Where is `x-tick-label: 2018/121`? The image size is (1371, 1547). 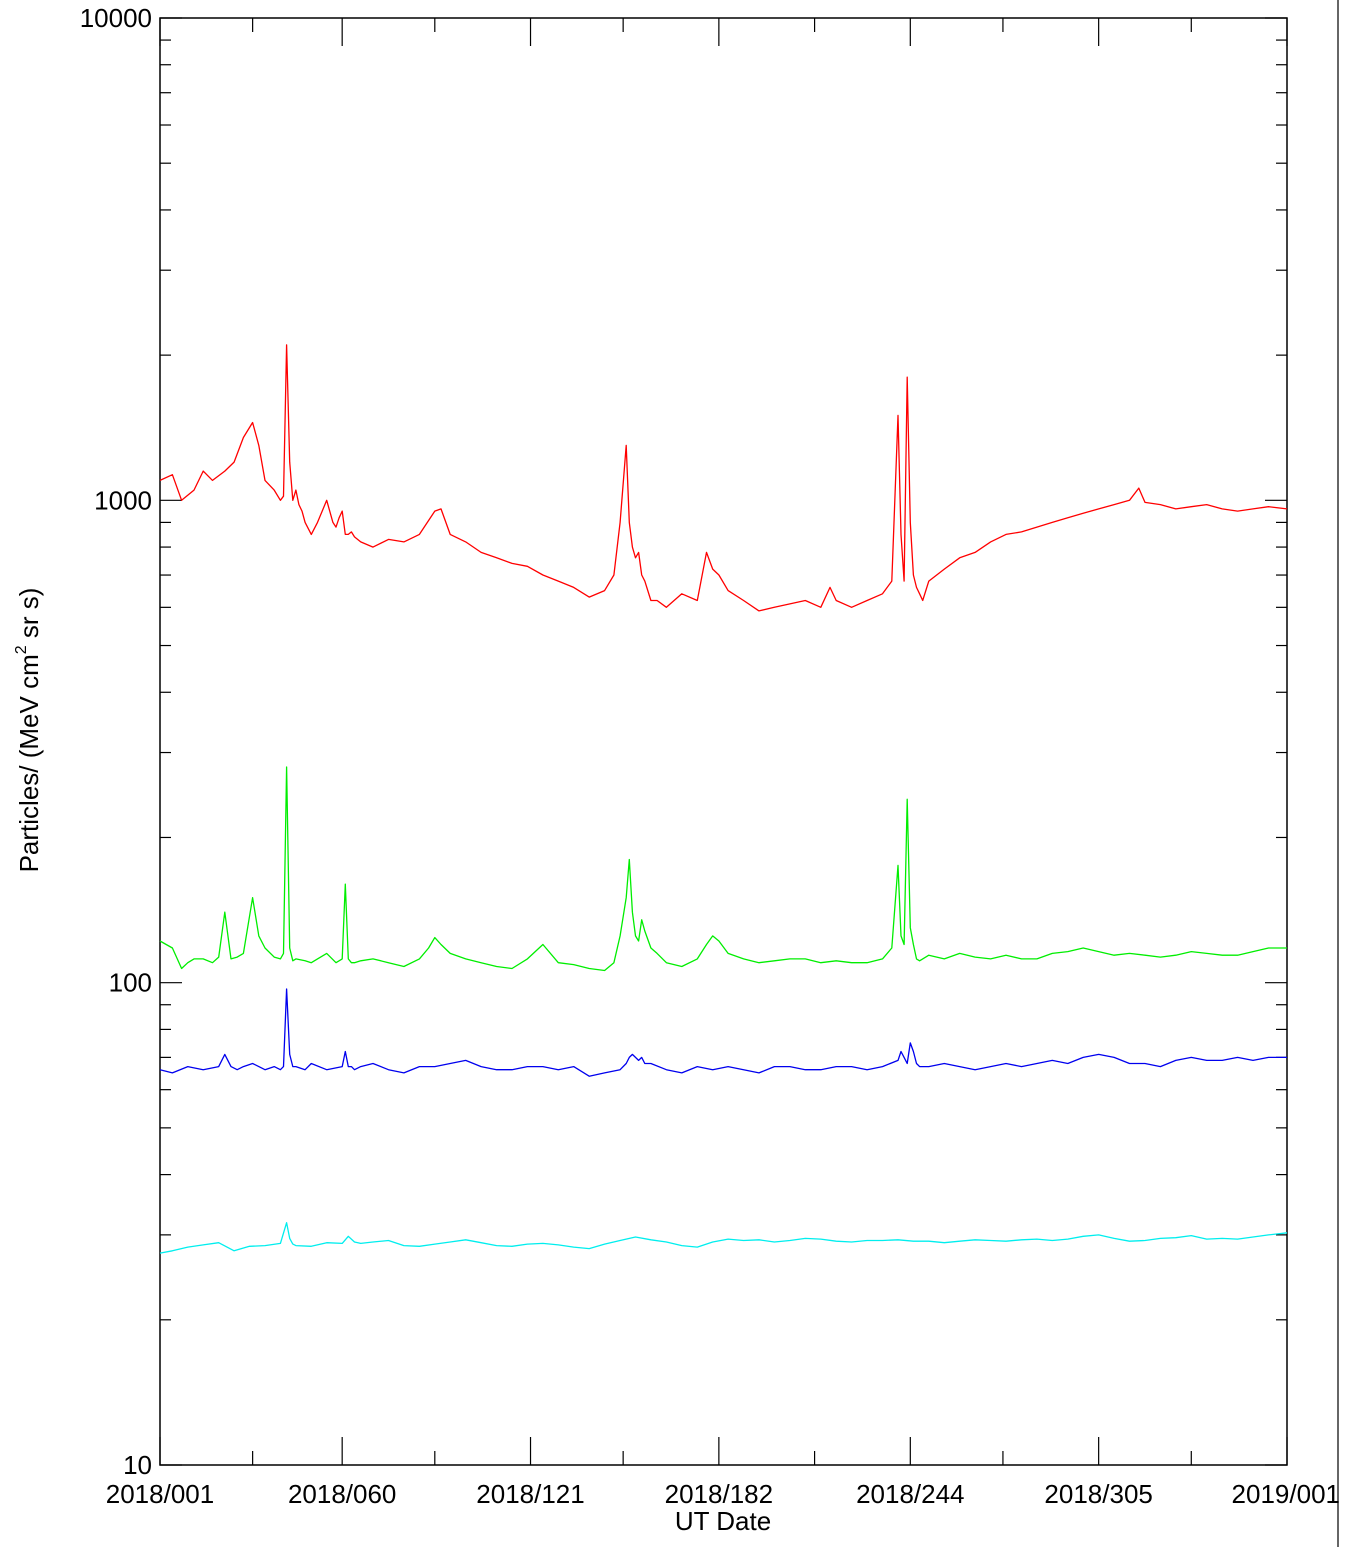 x-tick-label: 2018/121 is located at coordinates (530, 1494).